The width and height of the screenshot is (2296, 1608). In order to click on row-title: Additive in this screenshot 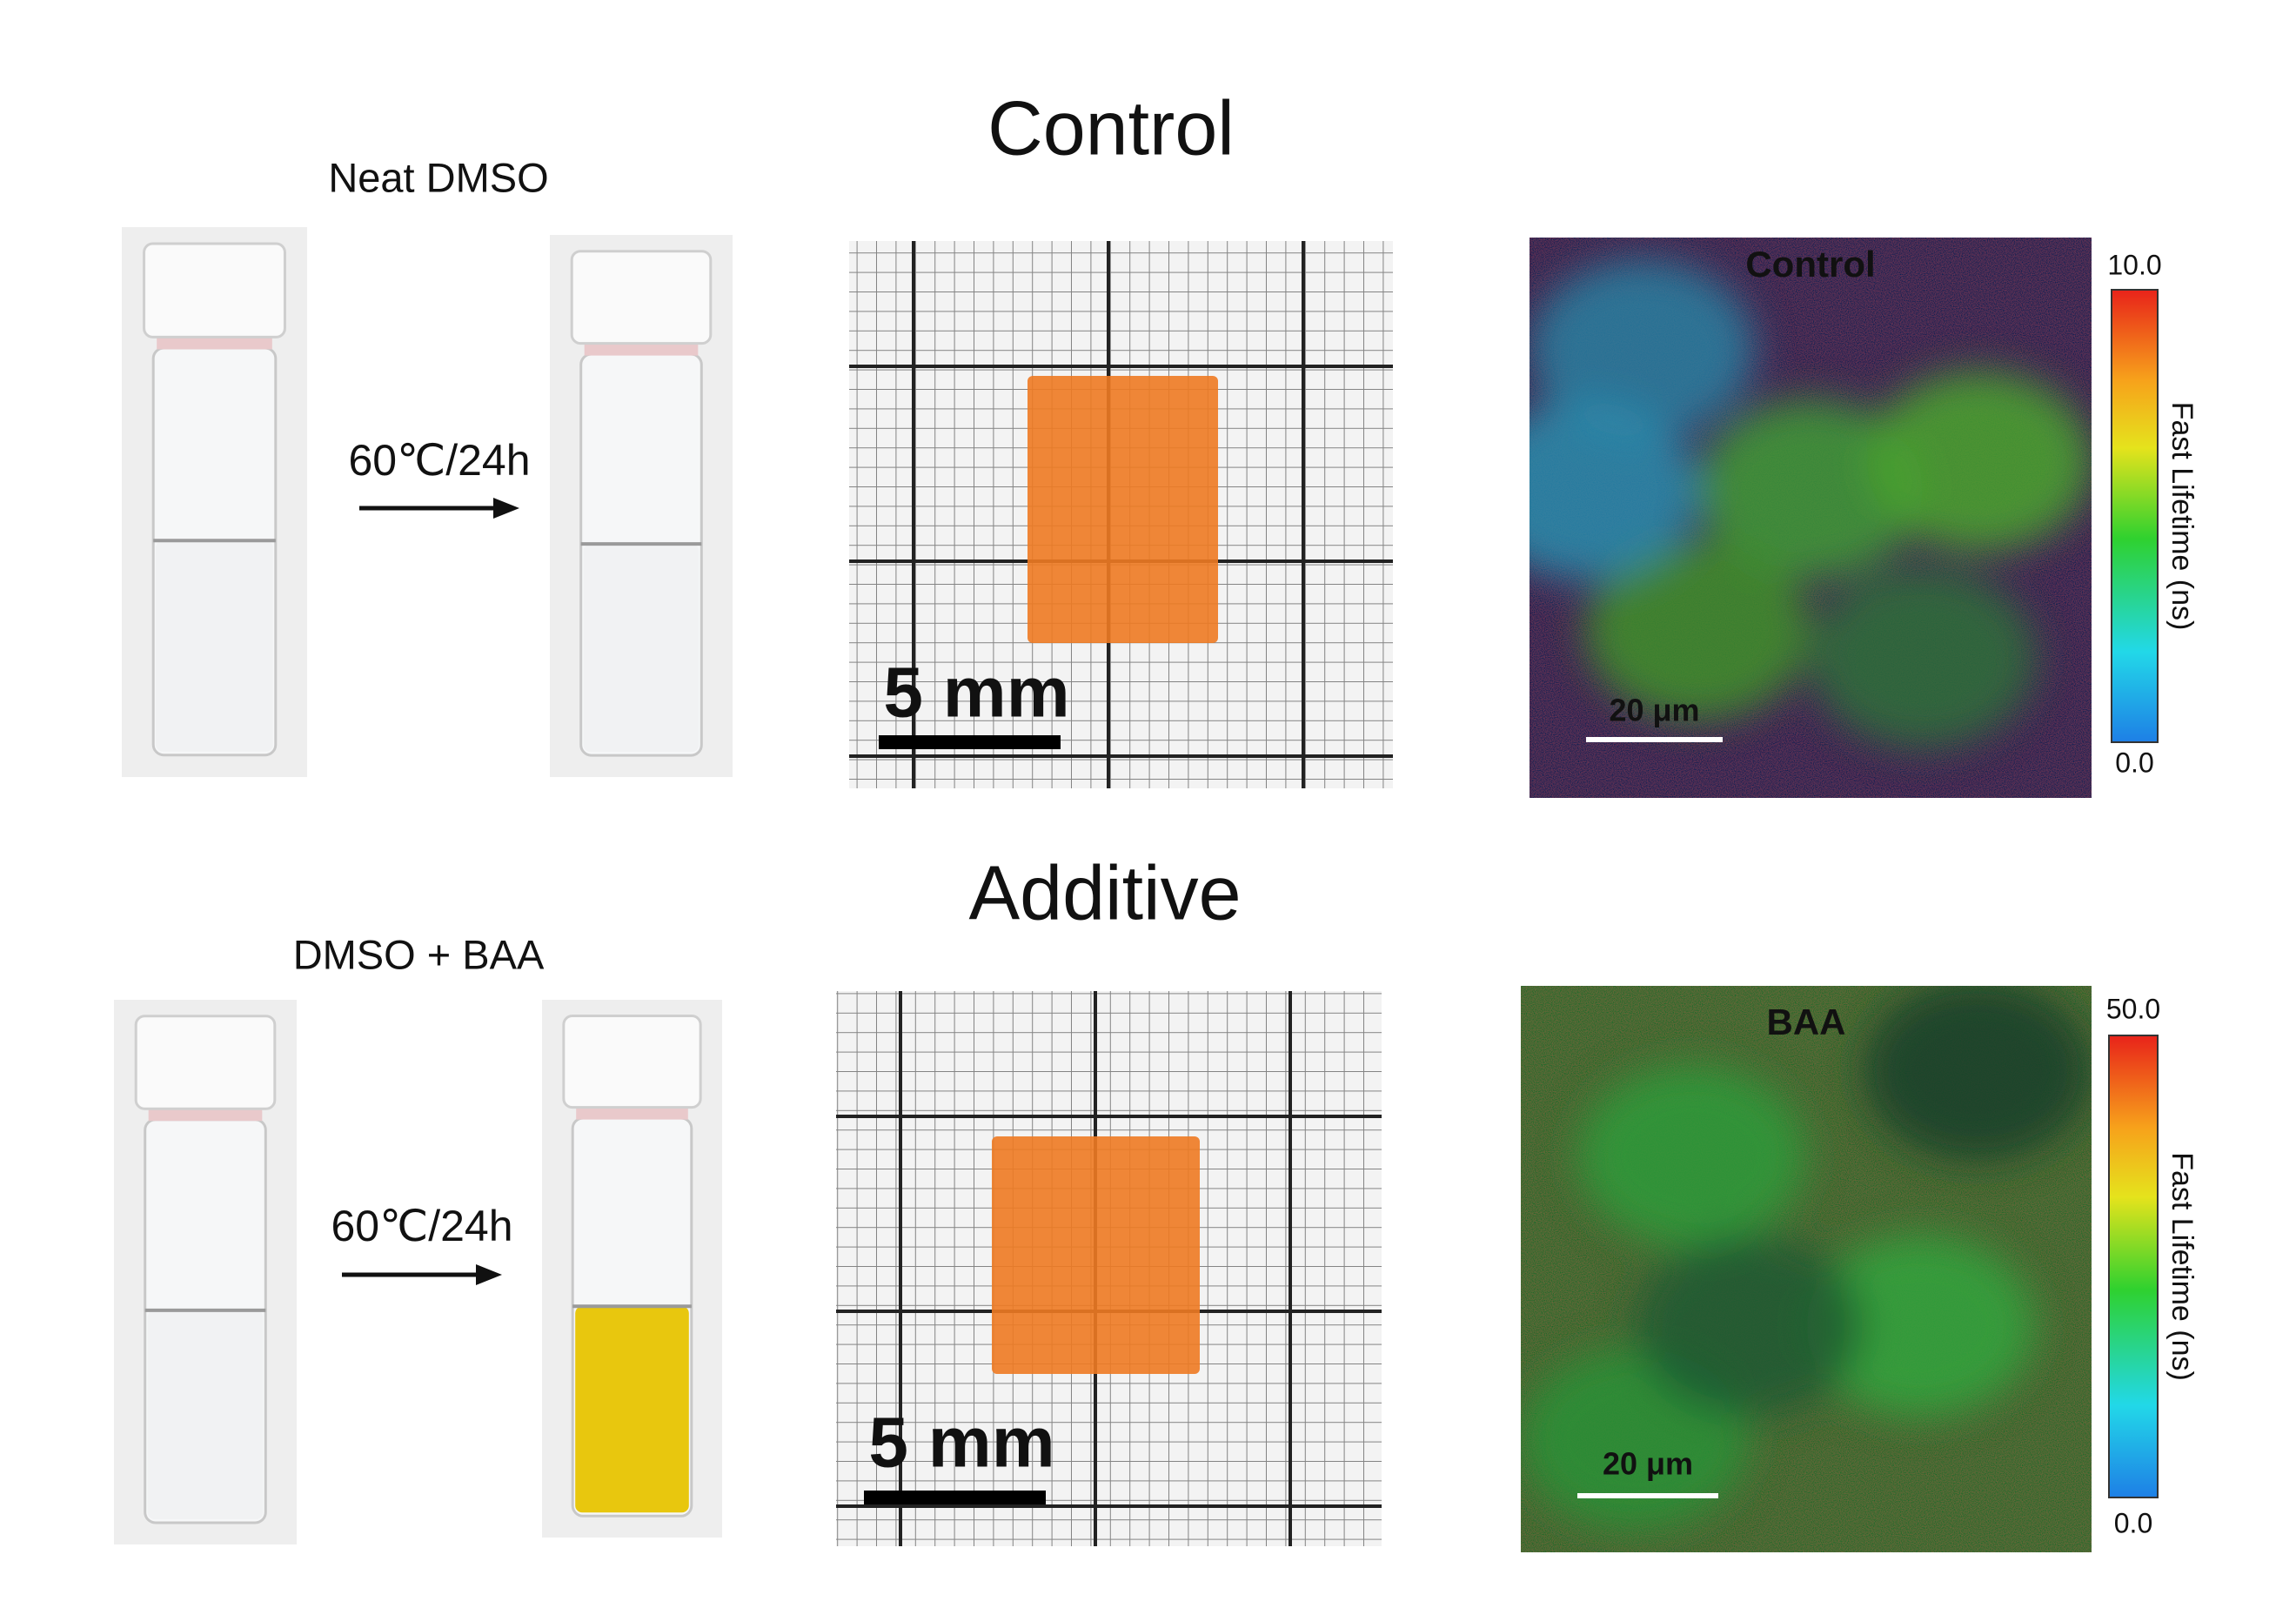, I will do `click(1104, 892)`.